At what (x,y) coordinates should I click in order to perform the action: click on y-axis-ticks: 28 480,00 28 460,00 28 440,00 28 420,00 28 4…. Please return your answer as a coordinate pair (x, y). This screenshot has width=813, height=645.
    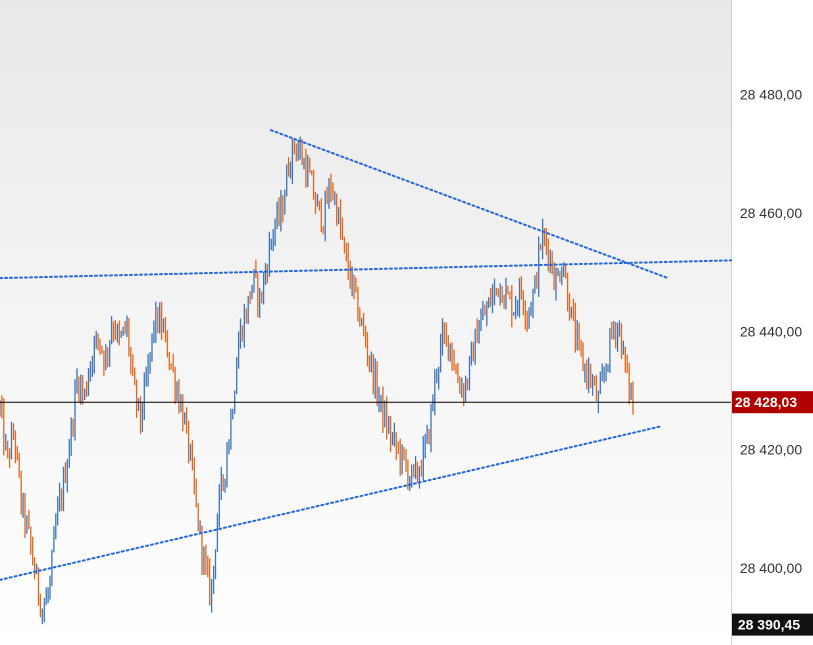
    Looking at the image, I should click on (771, 331).